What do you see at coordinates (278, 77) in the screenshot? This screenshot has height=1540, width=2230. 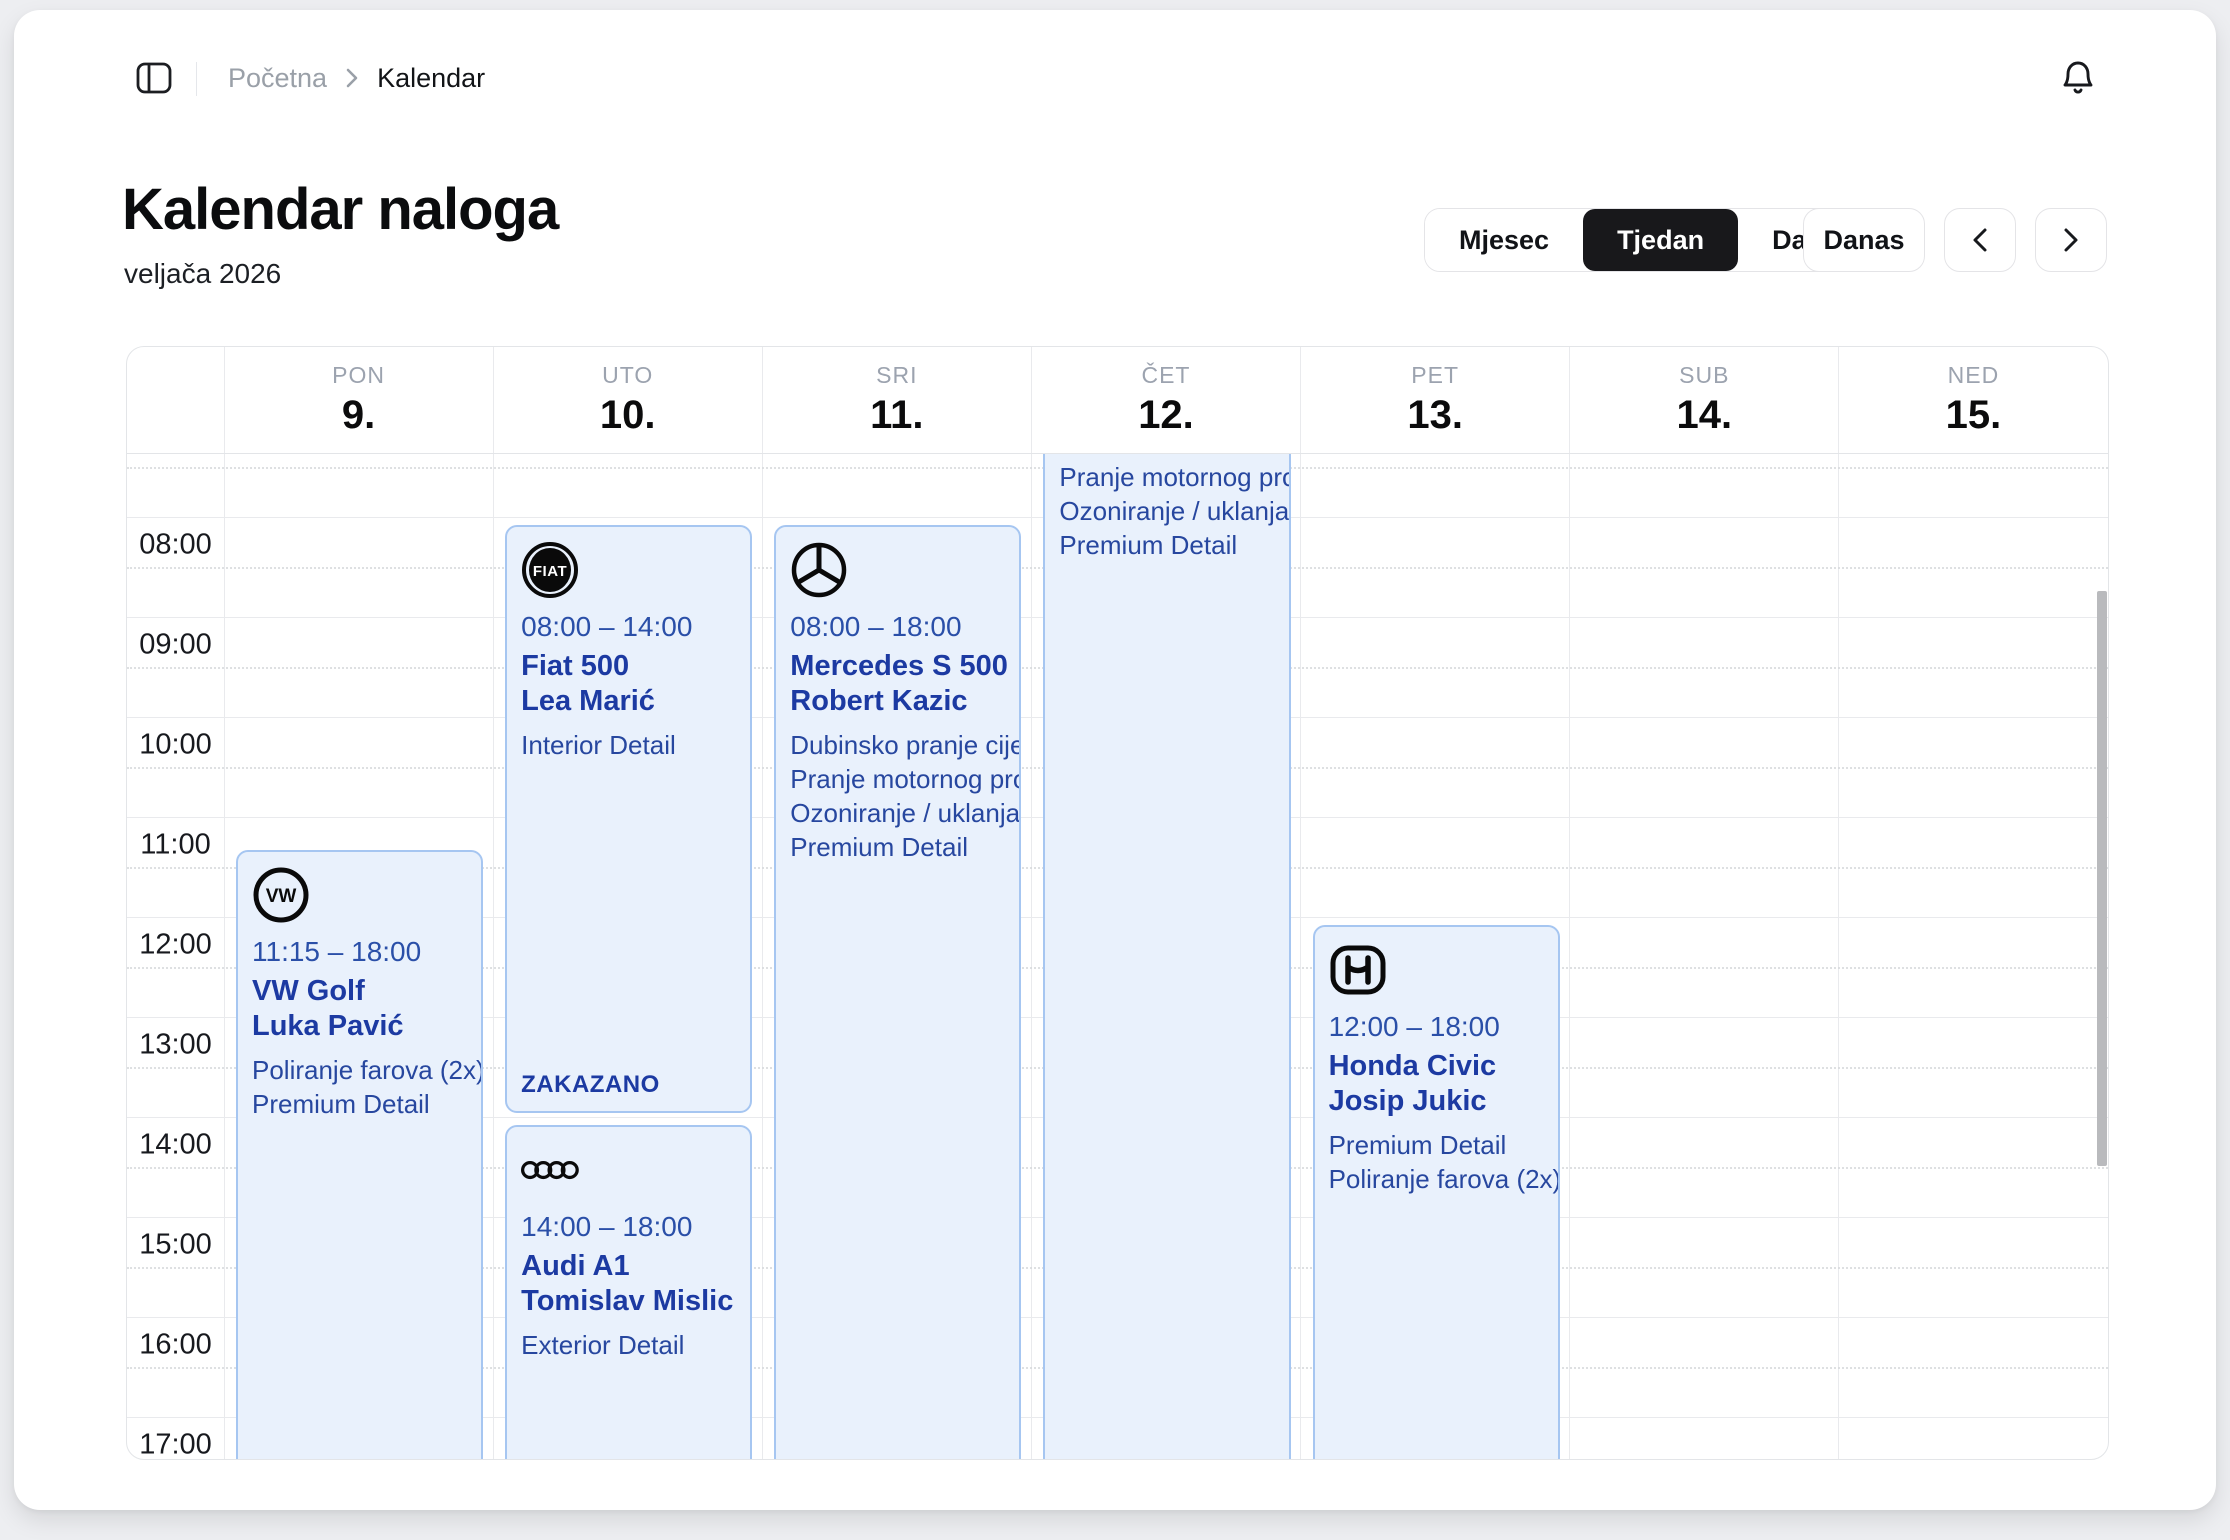 I see `breadcrumb-parent: Početna` at bounding box center [278, 77].